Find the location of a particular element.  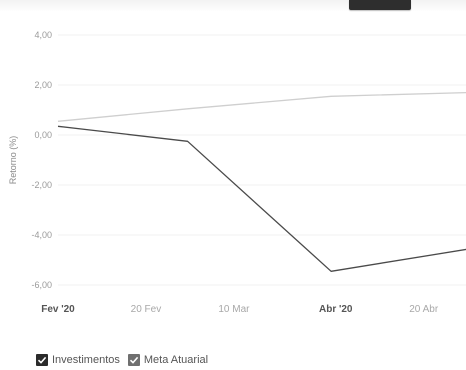

legend-label: Meta Atuarial is located at coordinates (176, 360).